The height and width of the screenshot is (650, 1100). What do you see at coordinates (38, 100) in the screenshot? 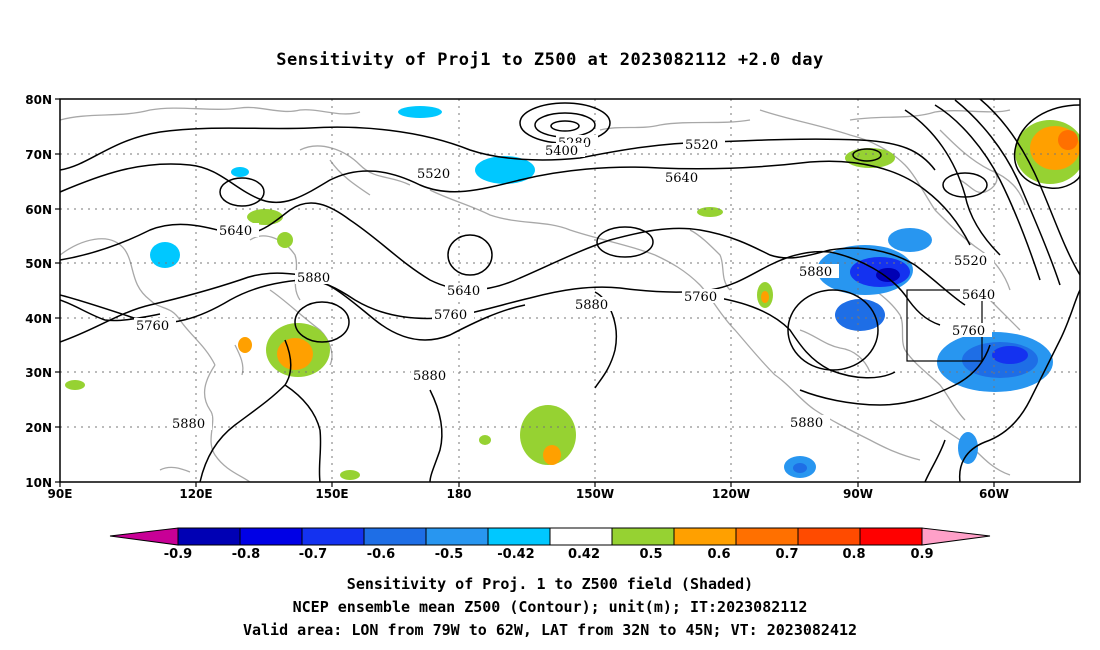
I see `lat-label: 80N` at bounding box center [38, 100].